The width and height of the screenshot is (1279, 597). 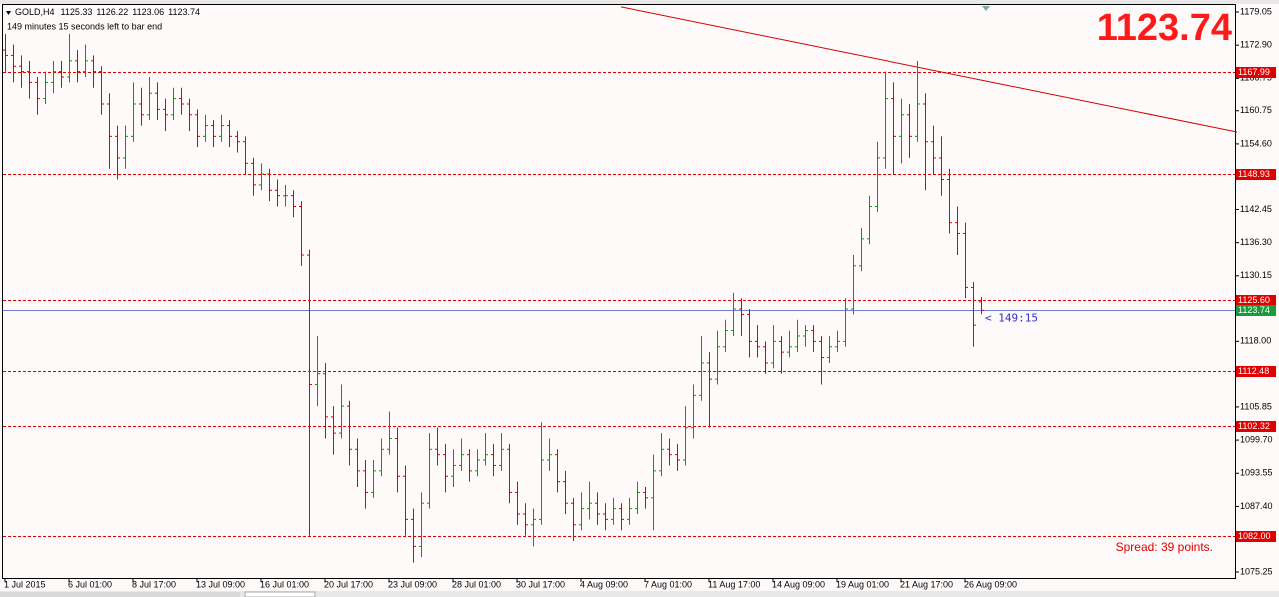 I want to click on x-tick-label: 1 Jul 2015, so click(x=25, y=584).